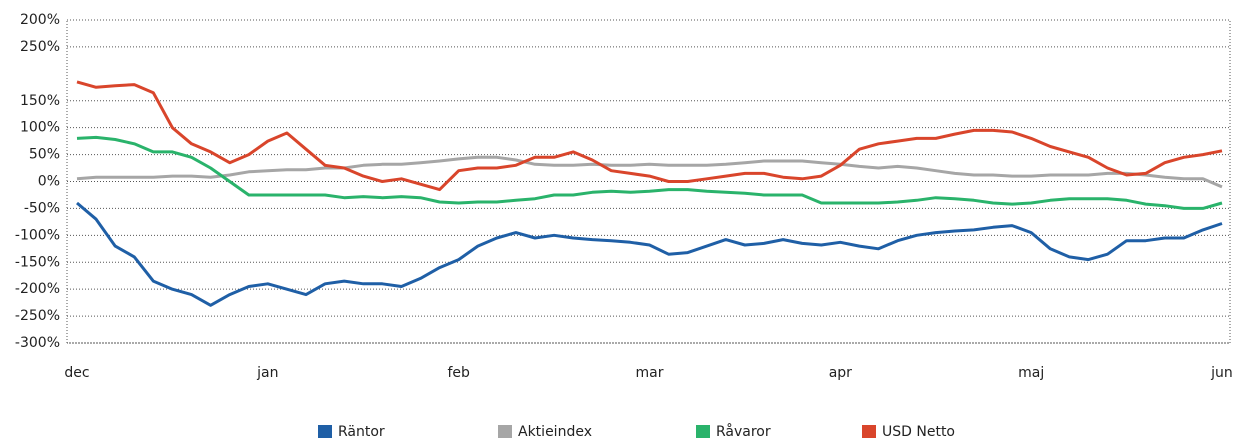 The image size is (1235, 442). I want to click on x-tick-label: mar, so click(650, 373).